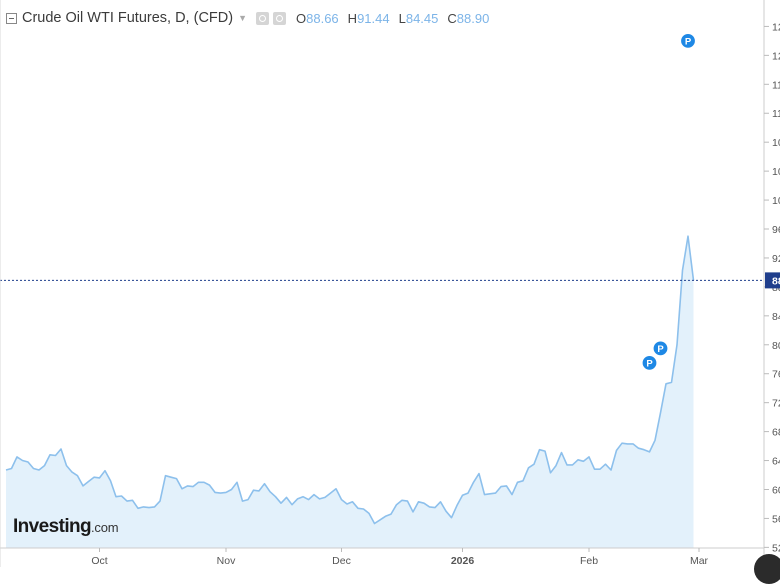  Describe the element at coordinates (11, 18) in the screenshot. I see `collapse-icon` at that location.